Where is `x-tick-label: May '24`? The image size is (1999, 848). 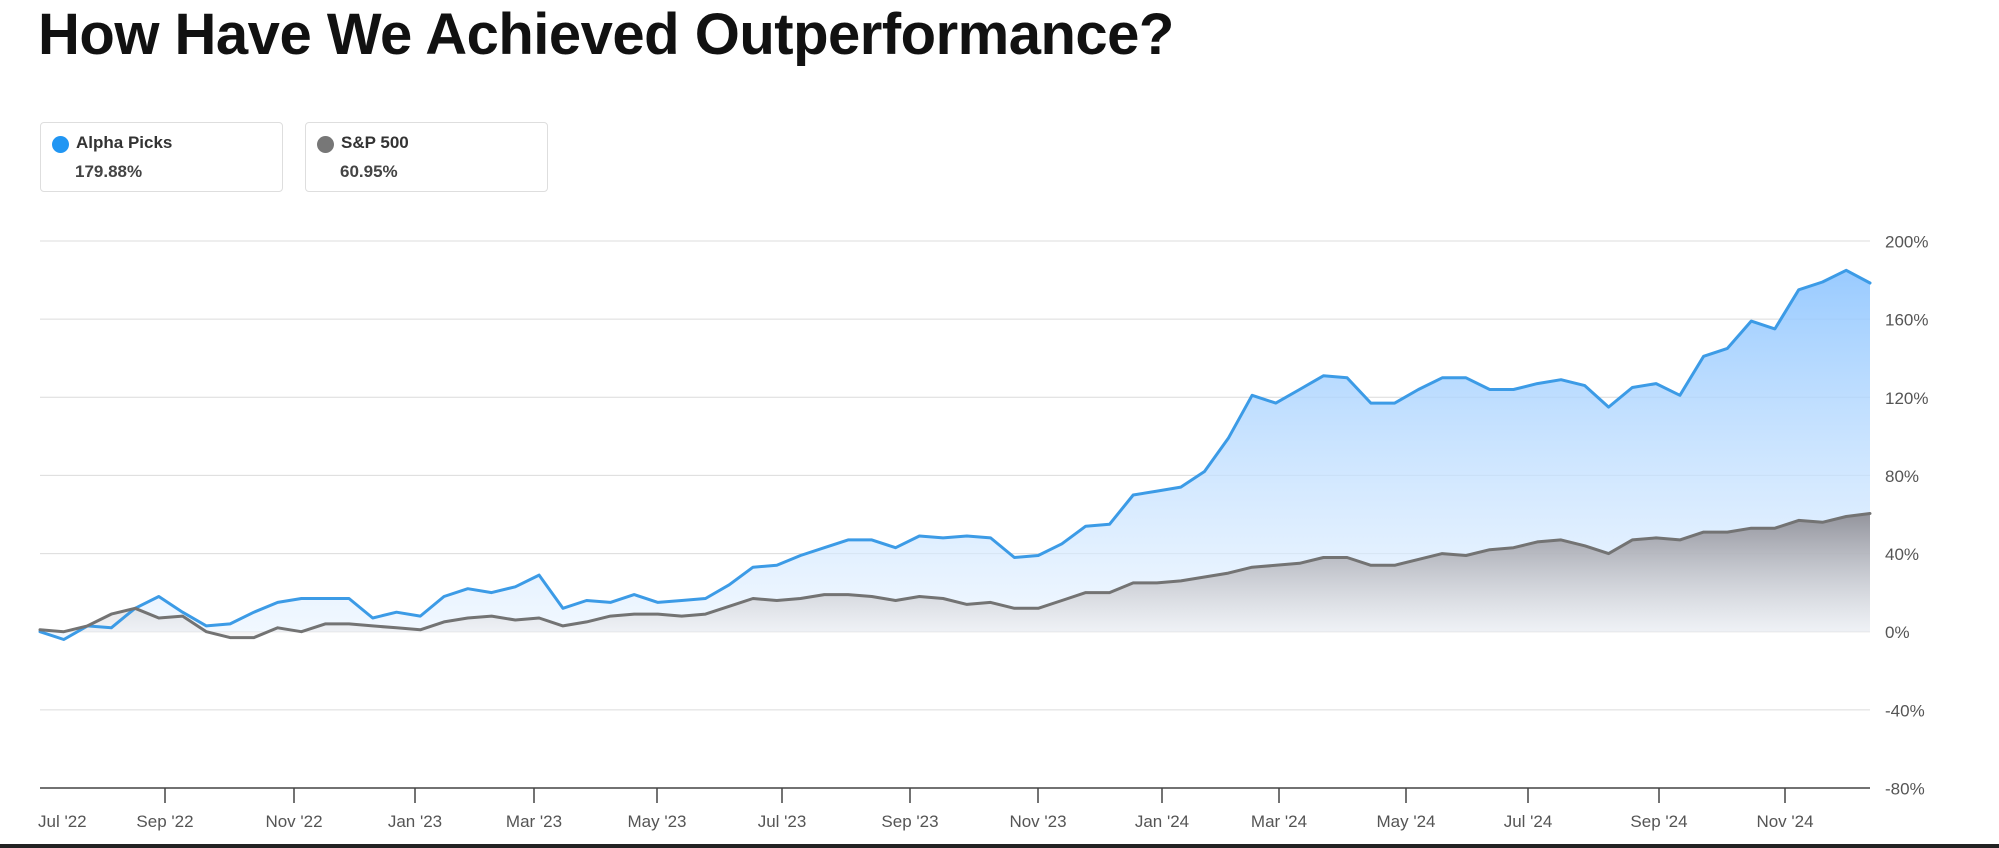 x-tick-label: May '24 is located at coordinates (1406, 821).